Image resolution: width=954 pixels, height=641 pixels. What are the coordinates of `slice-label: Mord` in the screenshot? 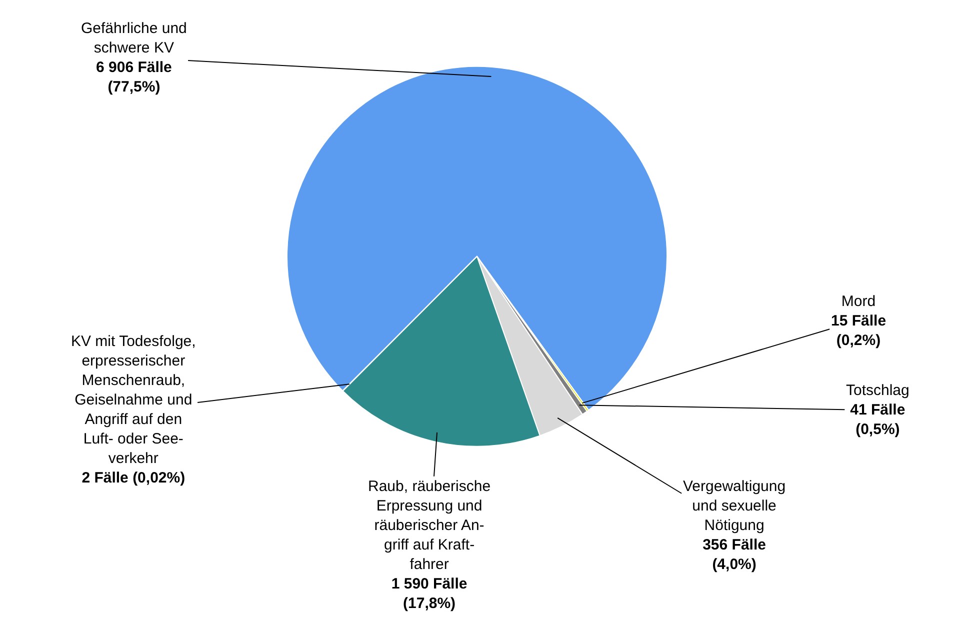 It's located at (858, 301).